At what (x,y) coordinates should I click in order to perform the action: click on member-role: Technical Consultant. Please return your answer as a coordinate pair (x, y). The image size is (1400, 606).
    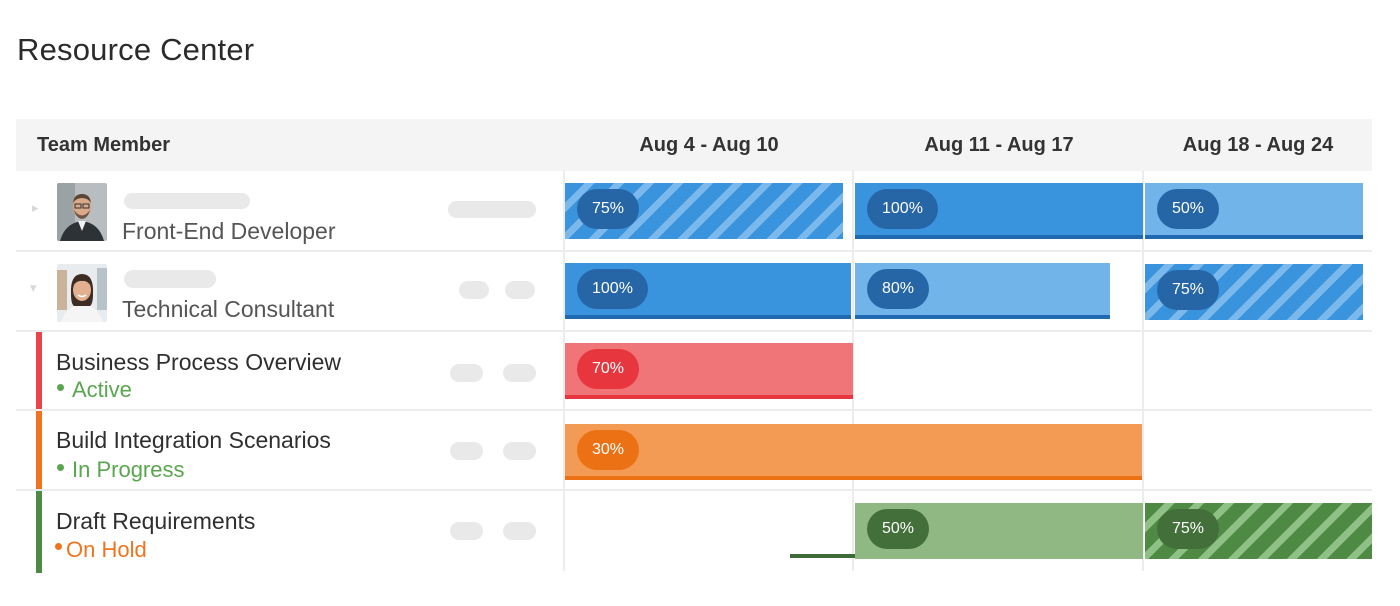
    Looking at the image, I should click on (228, 309).